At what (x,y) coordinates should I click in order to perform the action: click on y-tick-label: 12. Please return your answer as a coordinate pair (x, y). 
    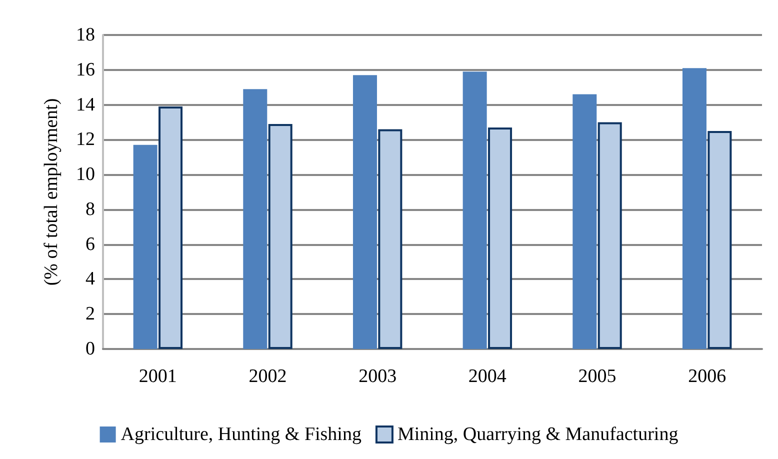
    Looking at the image, I should click on (85, 139).